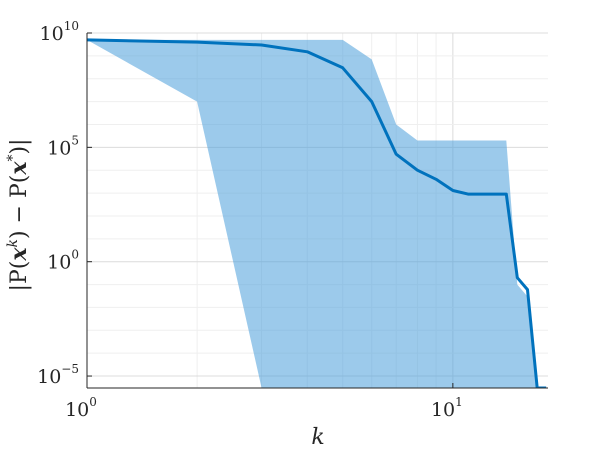 This screenshot has width=607, height=457. Describe the element at coordinates (447, 408) in the screenshot. I see `x-tick-label: 10¹` at that location.